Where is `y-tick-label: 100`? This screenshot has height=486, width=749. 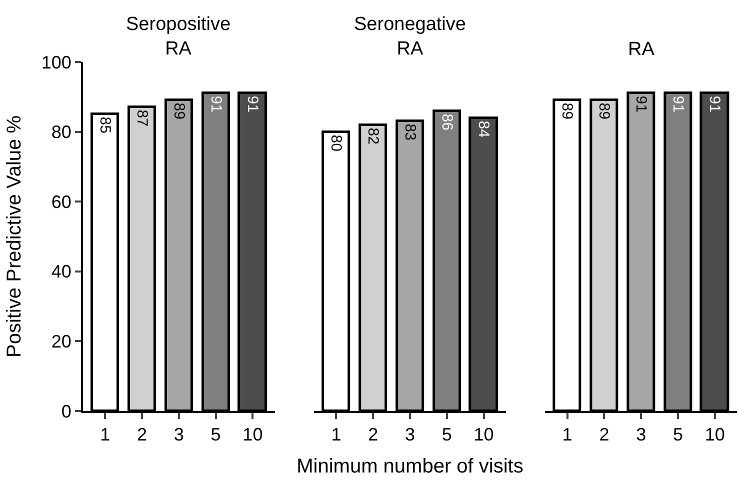
y-tick-label: 100 is located at coordinates (56, 62).